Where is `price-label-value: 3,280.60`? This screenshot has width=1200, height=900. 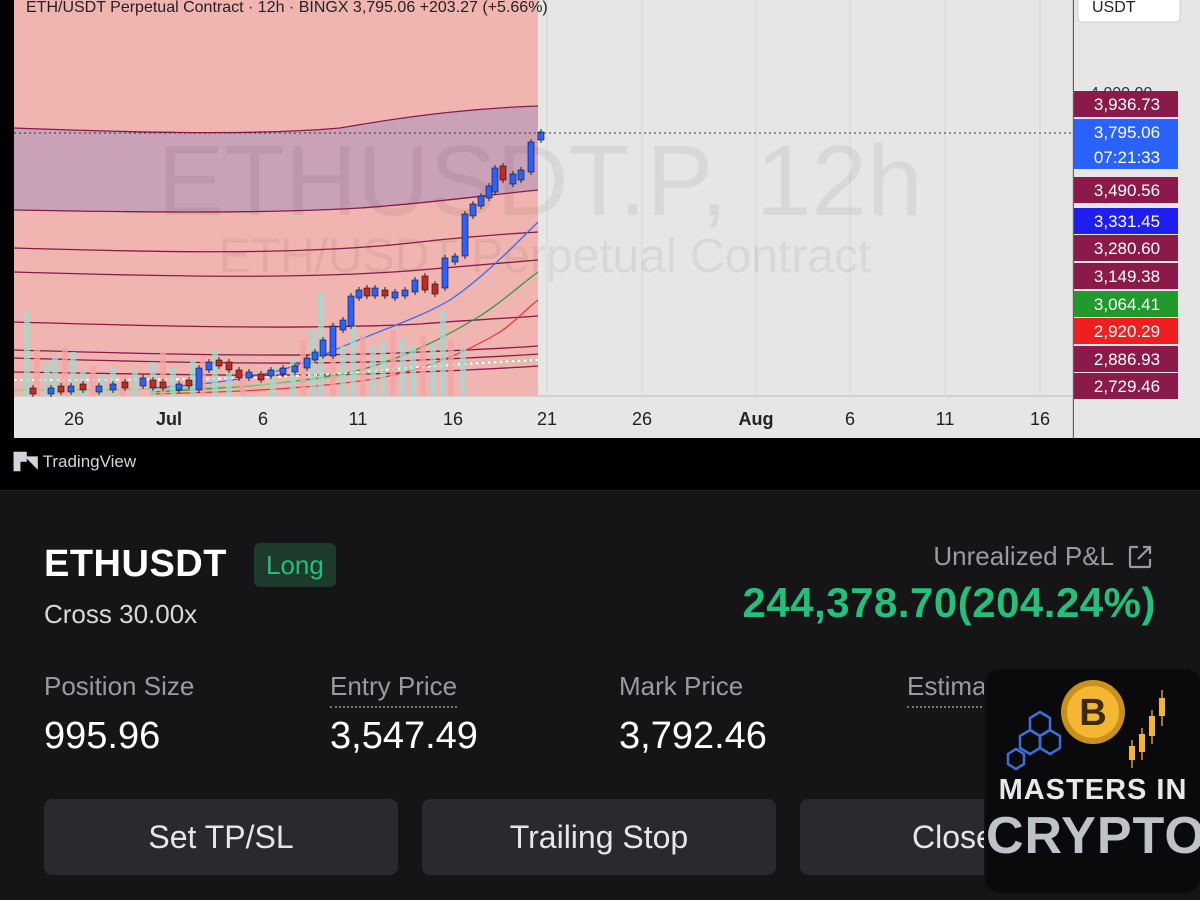
price-label-value: 3,280.60 is located at coordinates (1127, 248).